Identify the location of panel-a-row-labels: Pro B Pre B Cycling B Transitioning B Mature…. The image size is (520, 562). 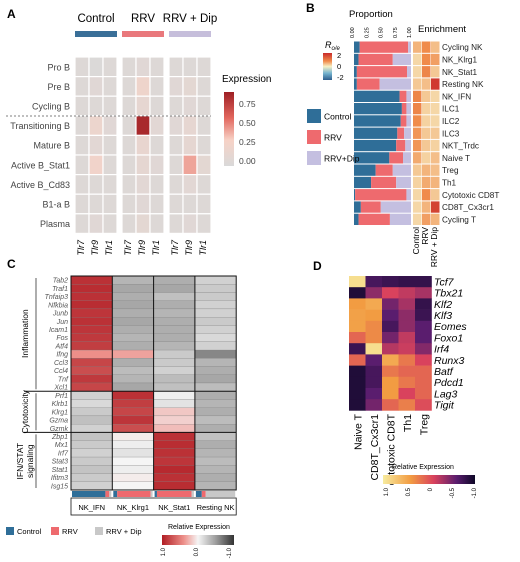
(40, 145).